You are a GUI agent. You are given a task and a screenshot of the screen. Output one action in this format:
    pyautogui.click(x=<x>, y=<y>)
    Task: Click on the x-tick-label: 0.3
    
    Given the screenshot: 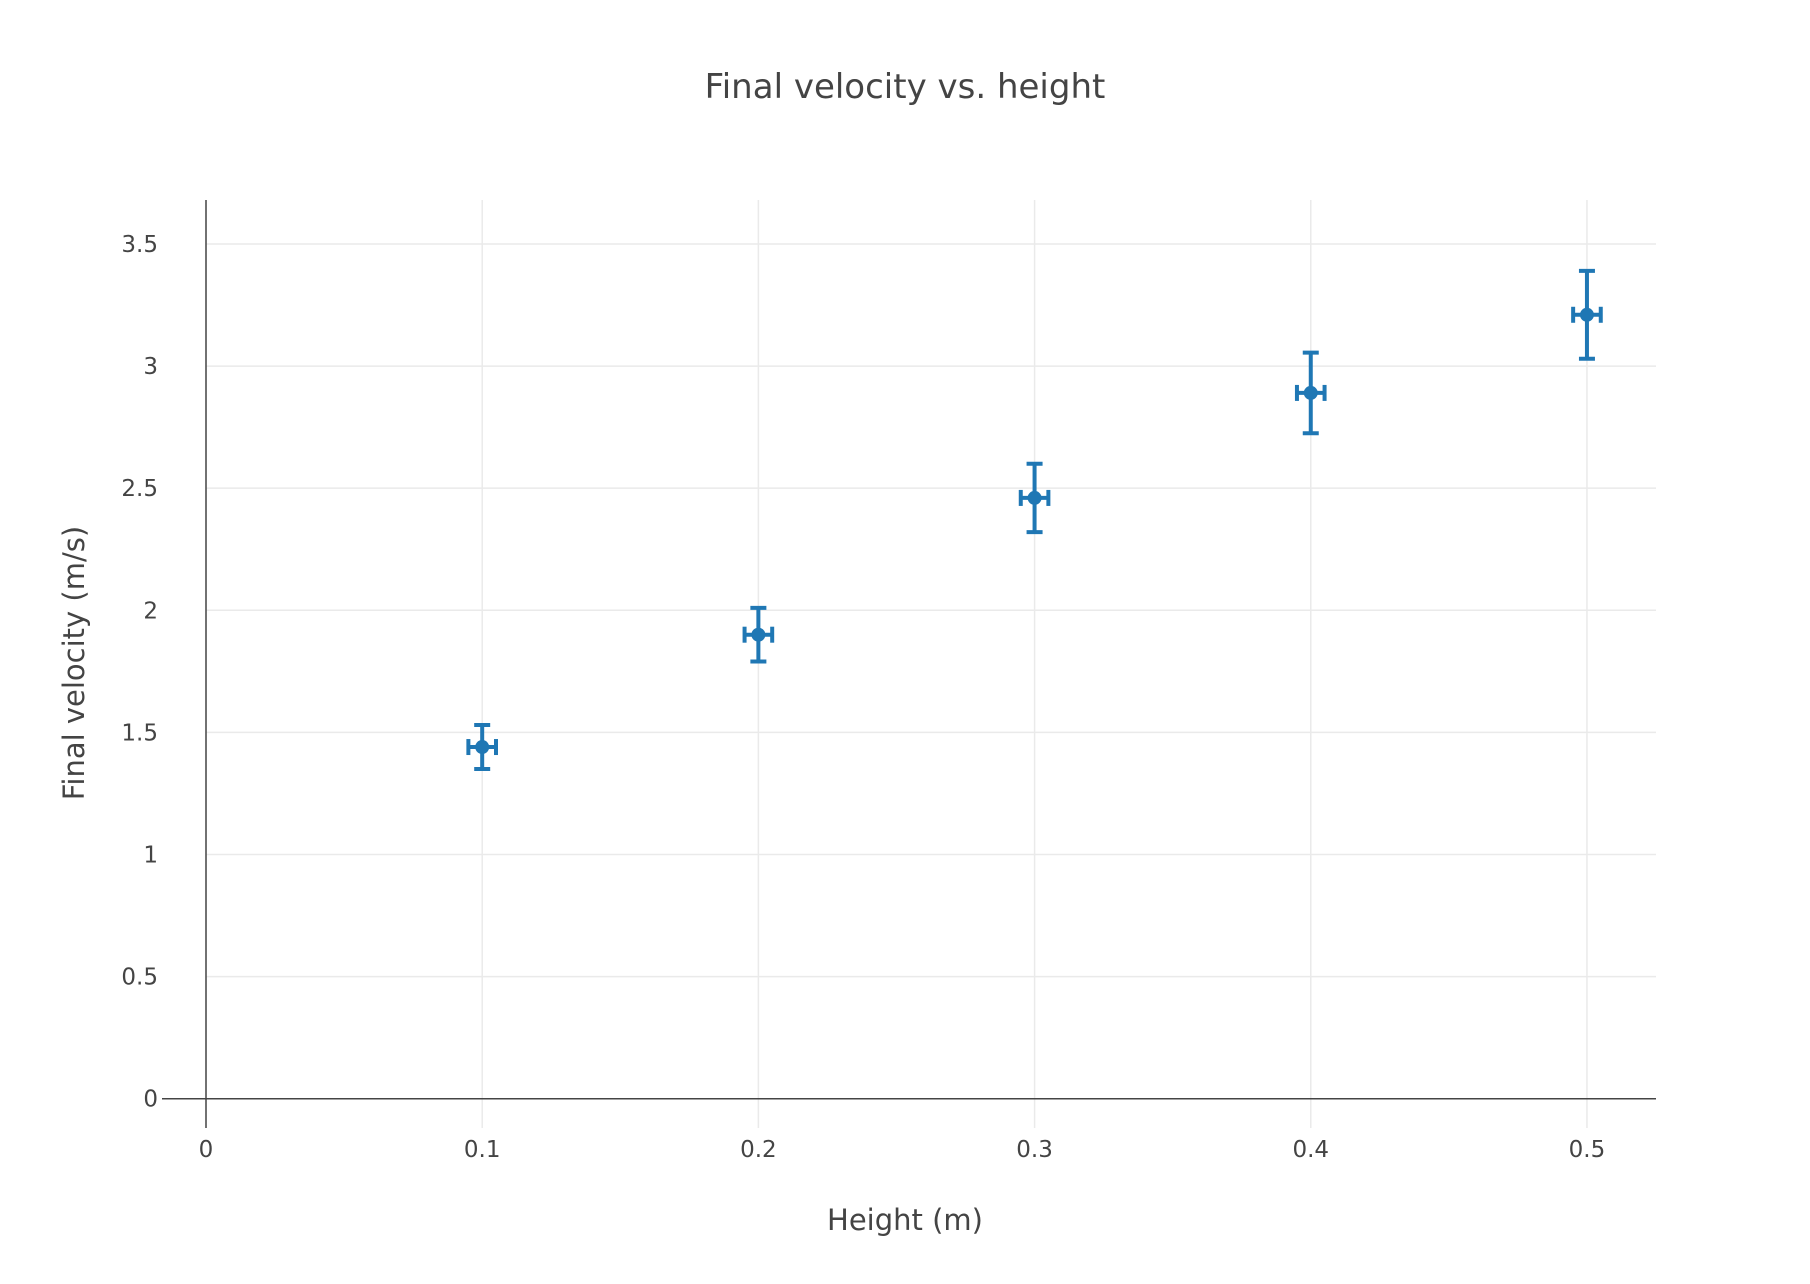 What is the action you would take?
    pyautogui.click(x=1034, y=1150)
    